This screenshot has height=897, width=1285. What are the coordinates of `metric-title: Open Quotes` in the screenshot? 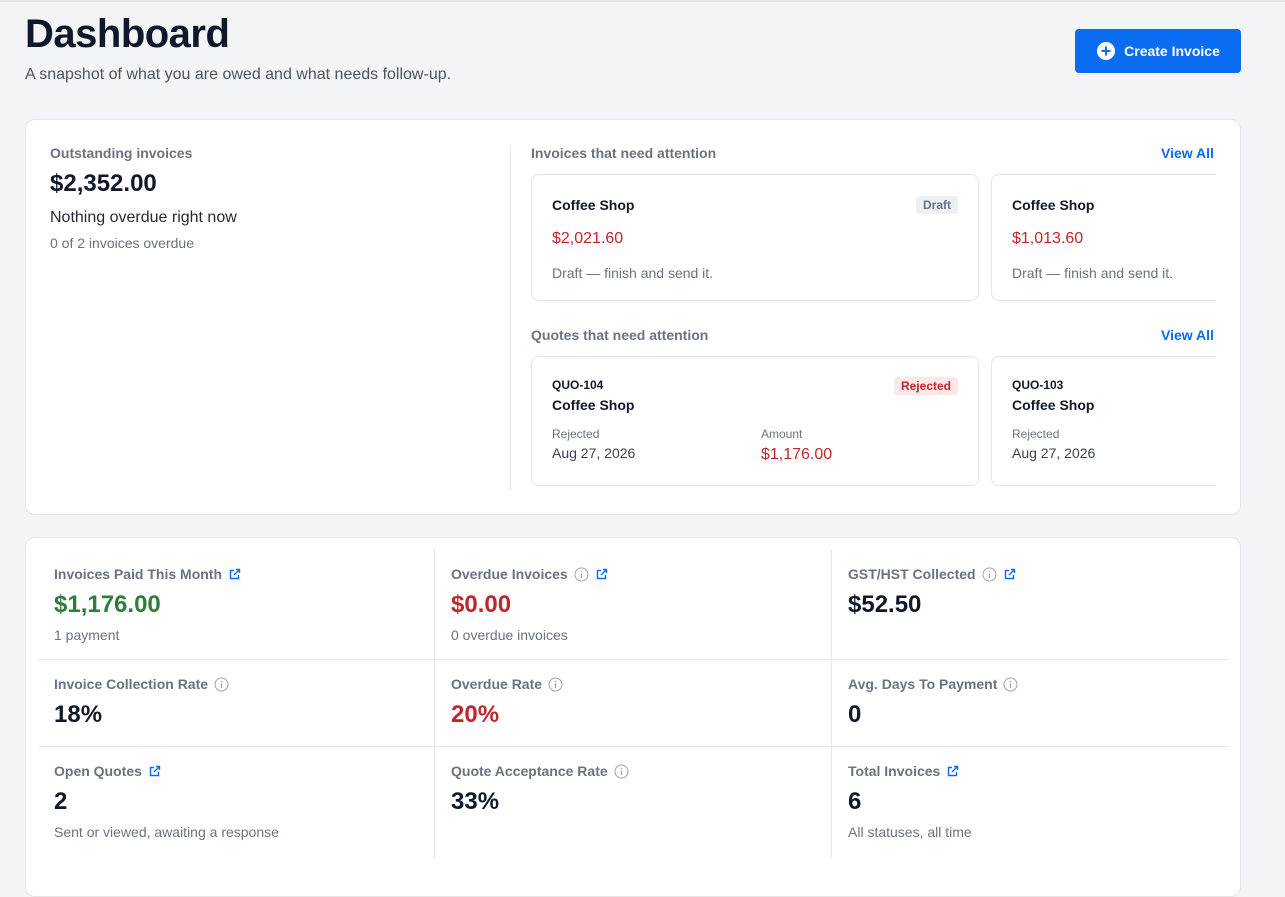 It's located at (236, 771).